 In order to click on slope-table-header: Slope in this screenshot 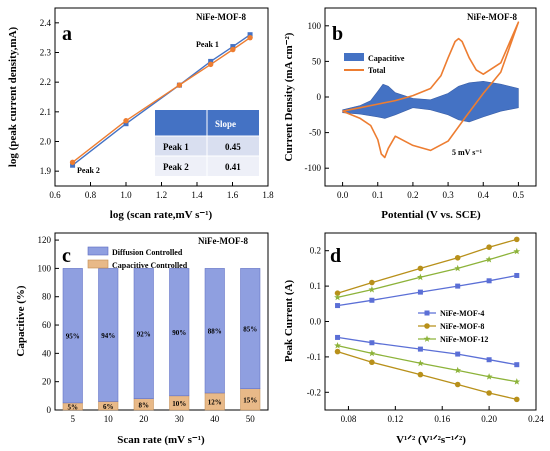, I will do `click(225, 124)`.